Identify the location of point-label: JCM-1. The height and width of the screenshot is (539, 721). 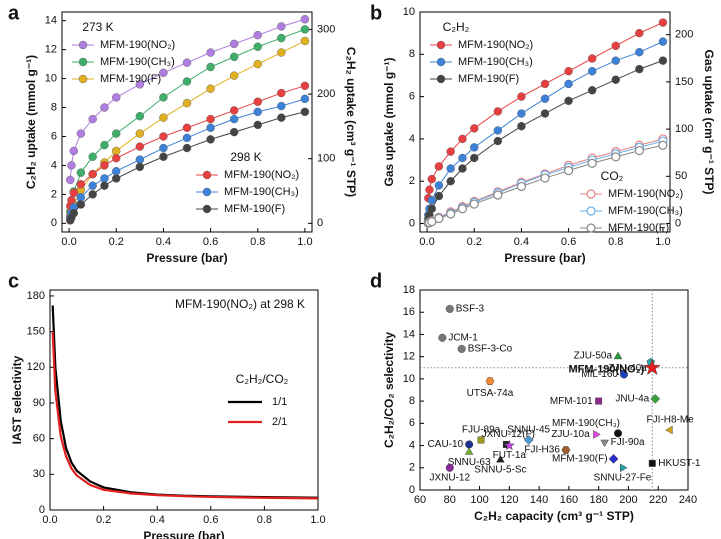
(463, 337).